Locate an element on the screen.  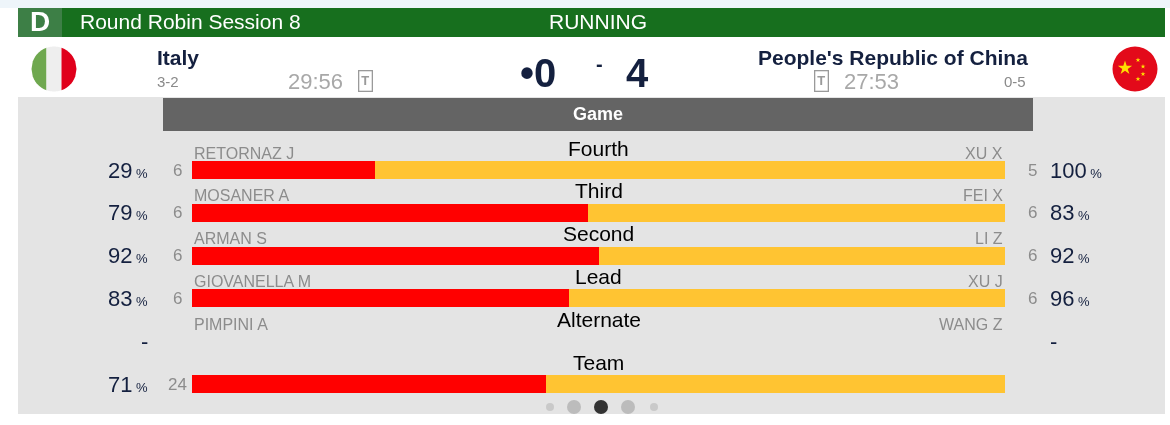
annotation: Alternate is located at coordinates (599, 319).